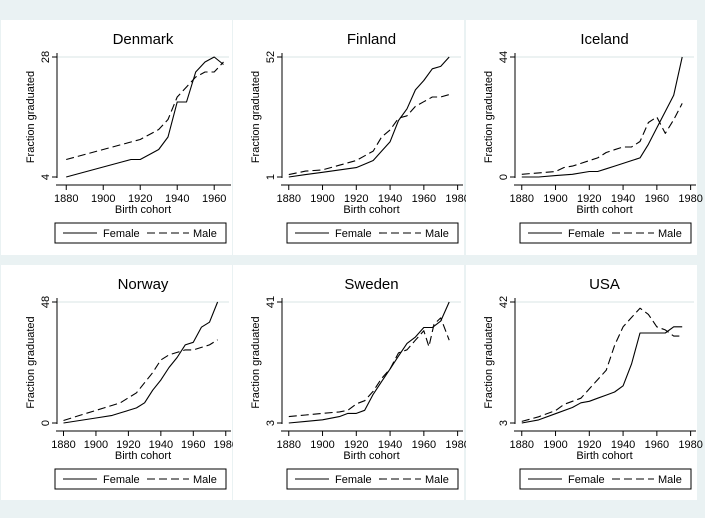 The width and height of the screenshot is (705, 518). I want to click on y-tick-label: 48, so click(46, 302).